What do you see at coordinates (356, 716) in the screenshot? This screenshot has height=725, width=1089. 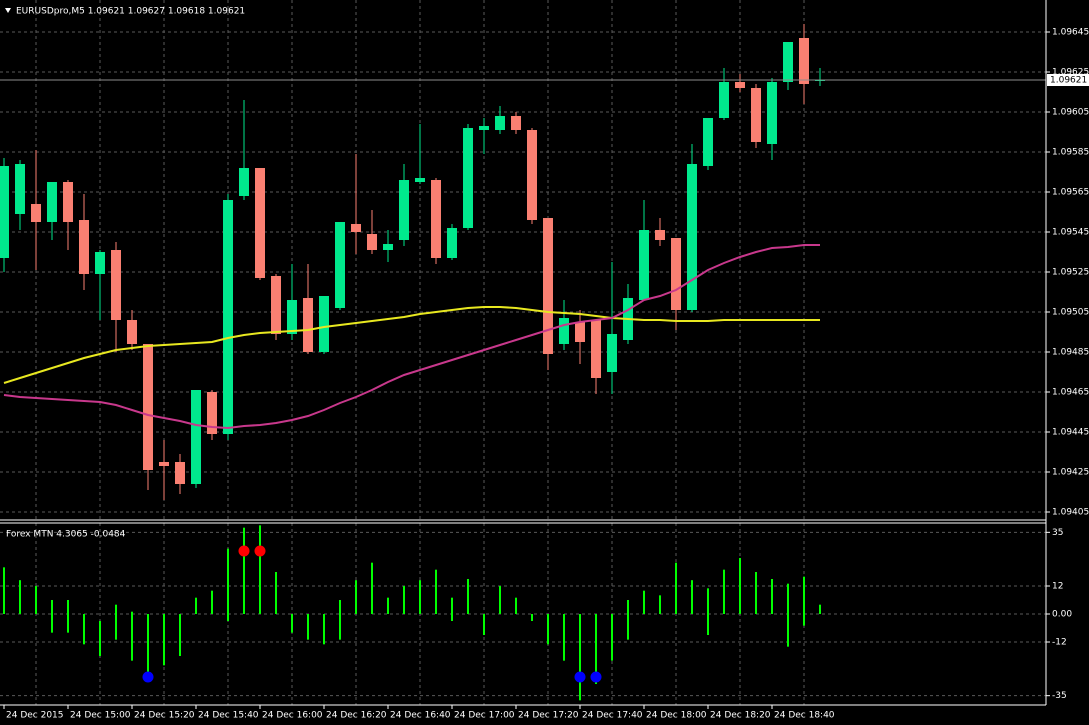 I see `x-tick-label: 24 Dec 16:20` at bounding box center [356, 716].